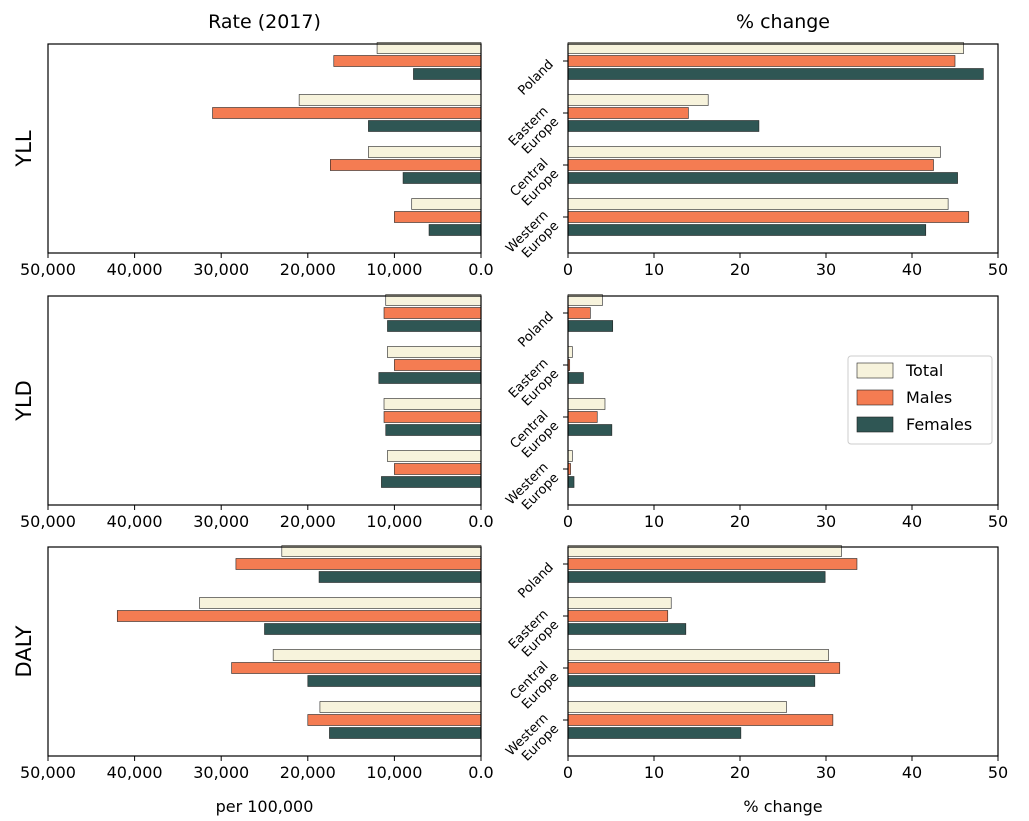  What do you see at coordinates (534, 132) in the screenshot?
I see `panel-yll-change-category-label-eastern-europe: EasternEurope` at bounding box center [534, 132].